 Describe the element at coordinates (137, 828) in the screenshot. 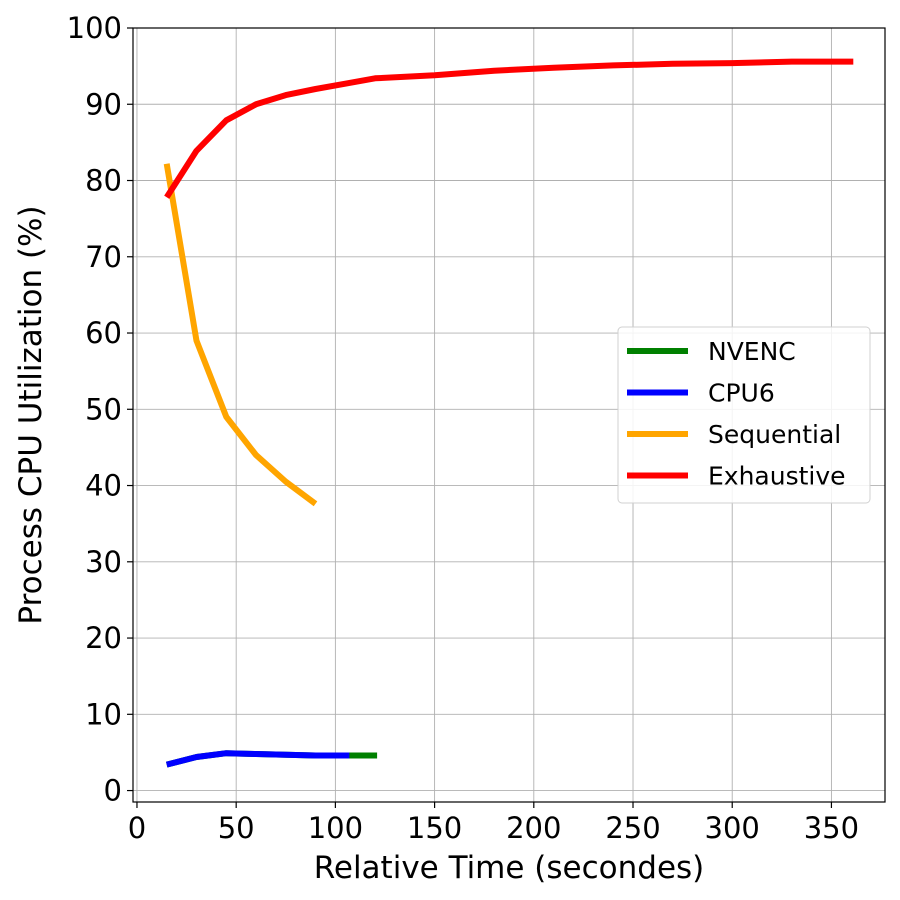

I see `x-tick-label: 0` at that location.